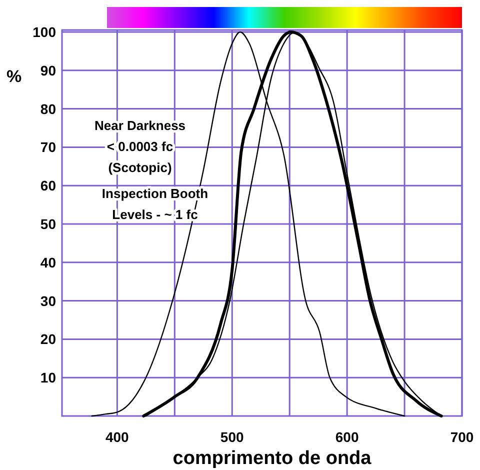  Describe the element at coordinates (48, 108) in the screenshot. I see `y-tick-label: 80` at that location.